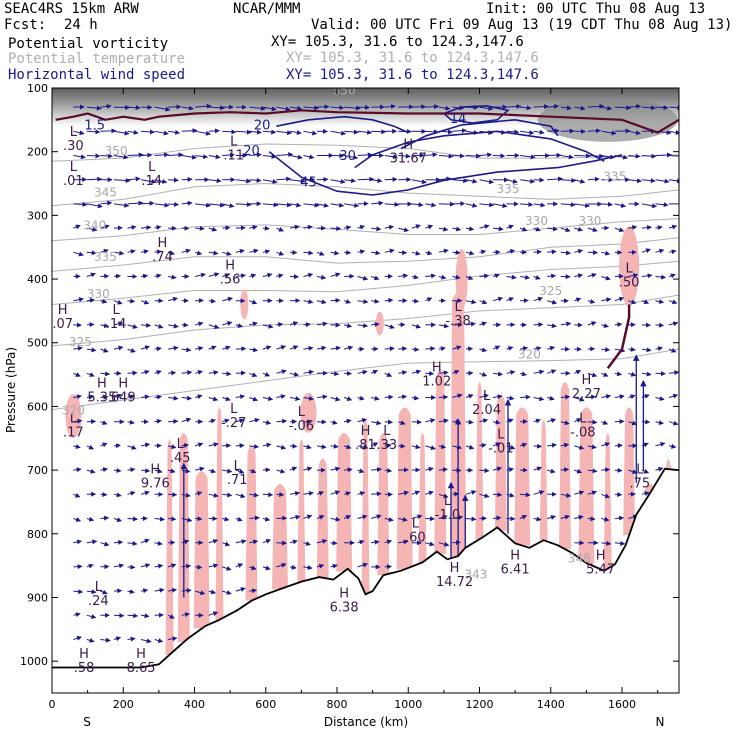  Describe the element at coordinates (668, 464) in the screenshot. I see `pv-shading-column` at that location.